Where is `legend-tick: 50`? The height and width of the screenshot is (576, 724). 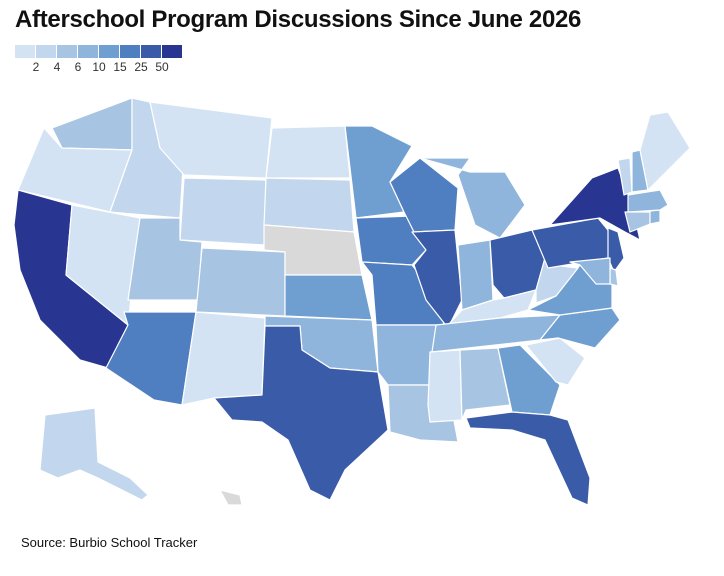
legend-tick: 50 is located at coordinates (162, 67).